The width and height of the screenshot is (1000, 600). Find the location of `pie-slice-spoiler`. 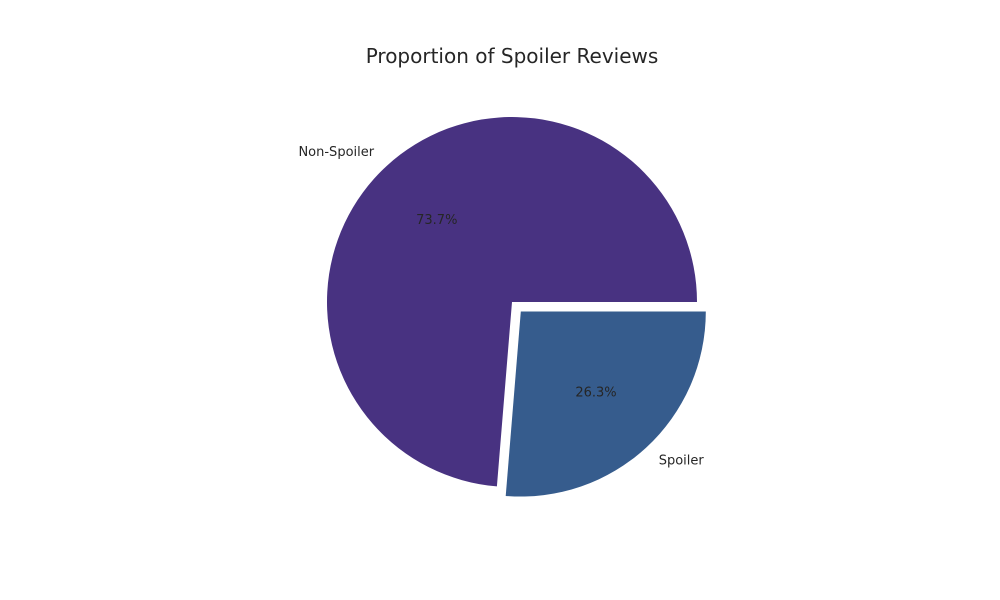

pie-slice-spoiler is located at coordinates (606, 404).